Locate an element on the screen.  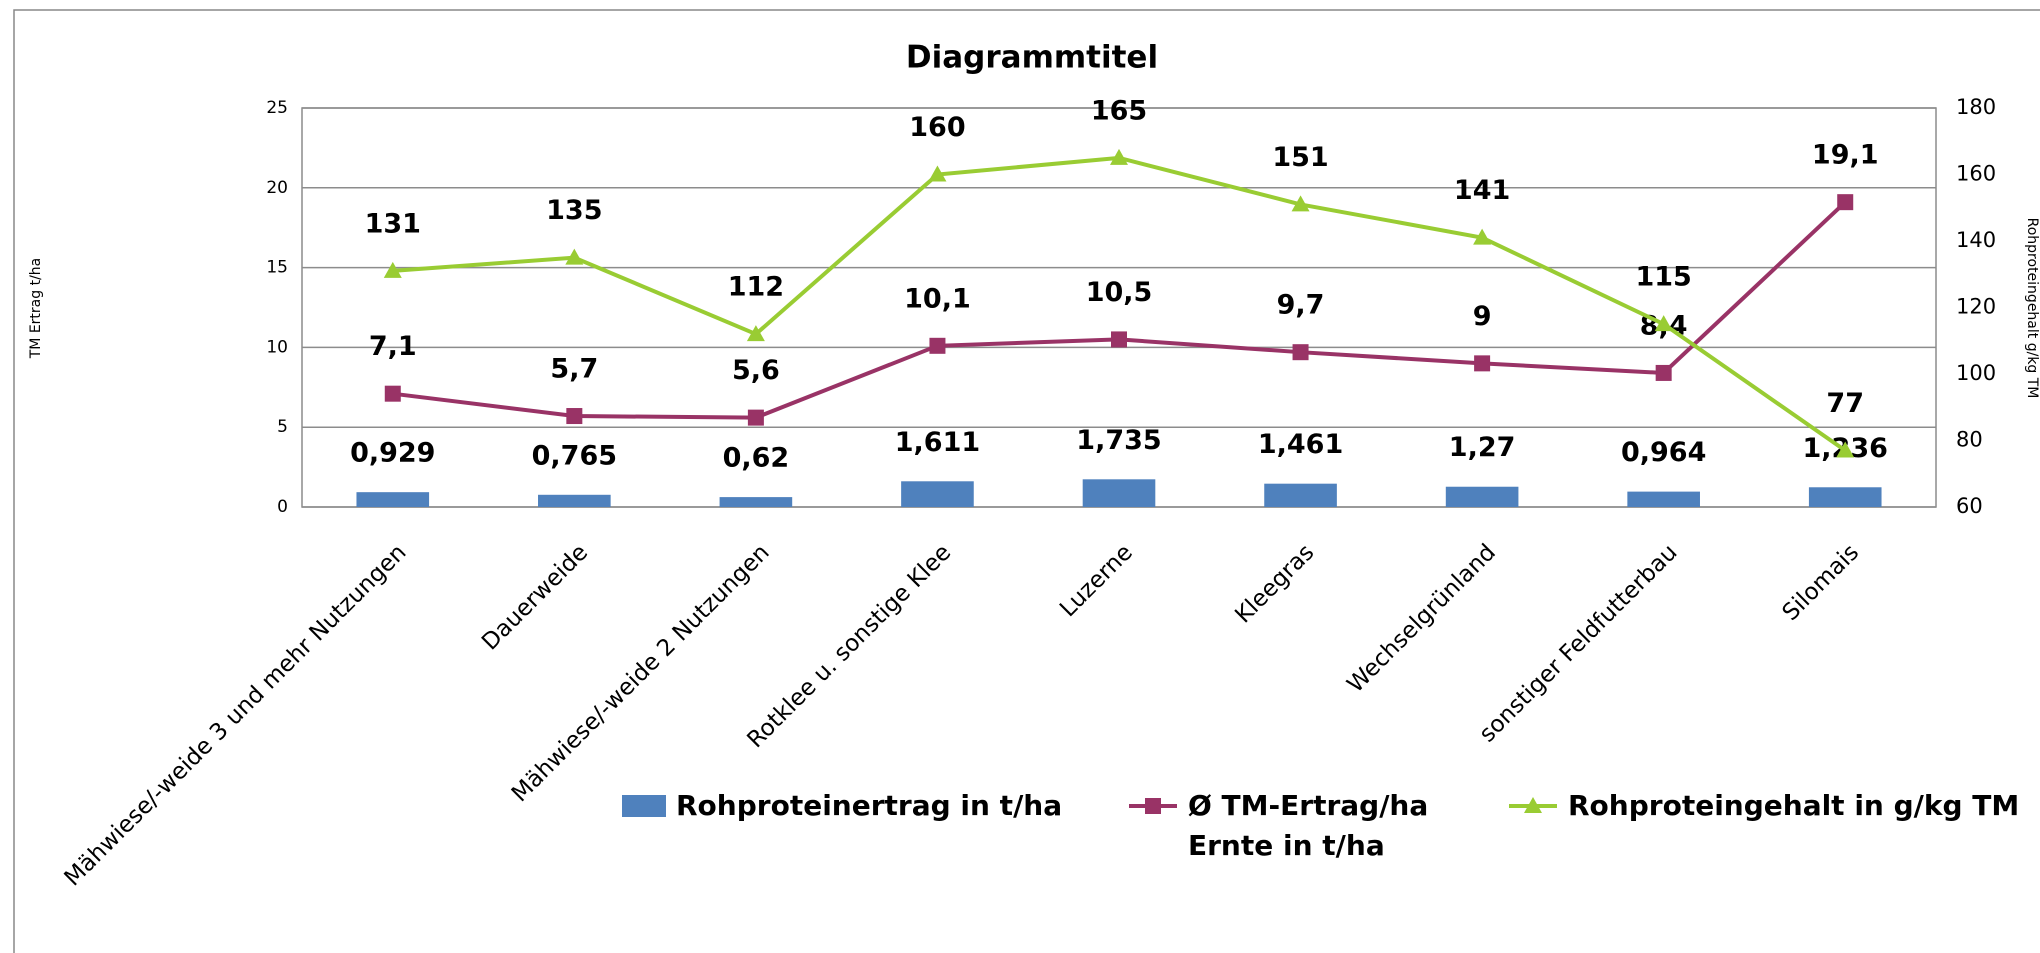
data-label: 1,735 is located at coordinates (1118, 440).